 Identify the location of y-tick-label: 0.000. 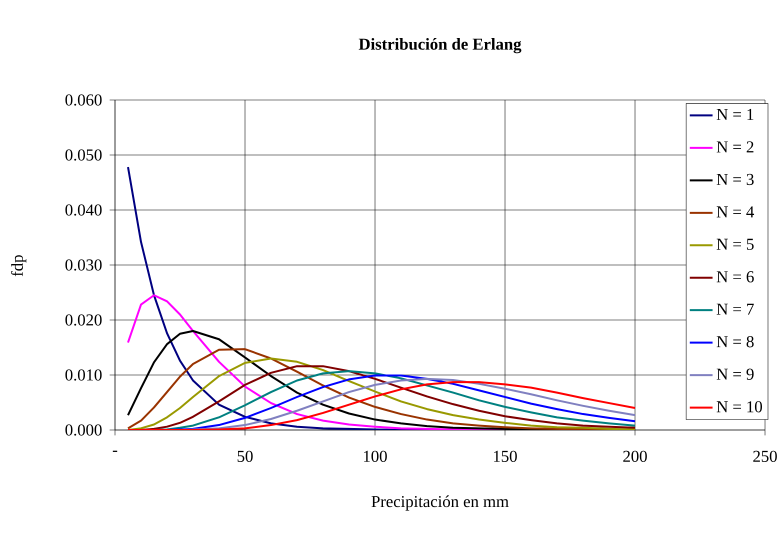
(83, 430).